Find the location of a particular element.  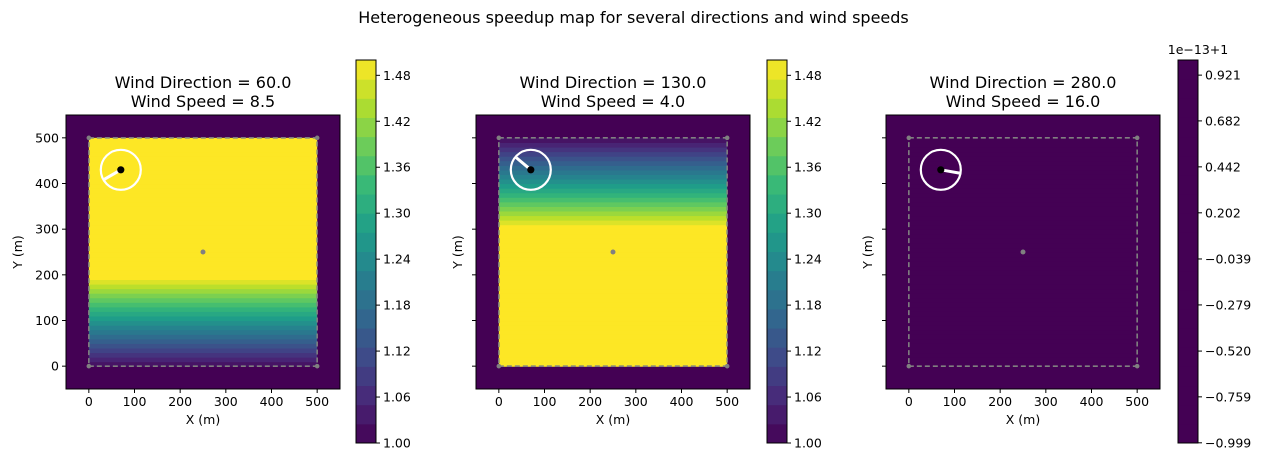

colorbar-tick-label: 0.442 is located at coordinates (1223, 166).